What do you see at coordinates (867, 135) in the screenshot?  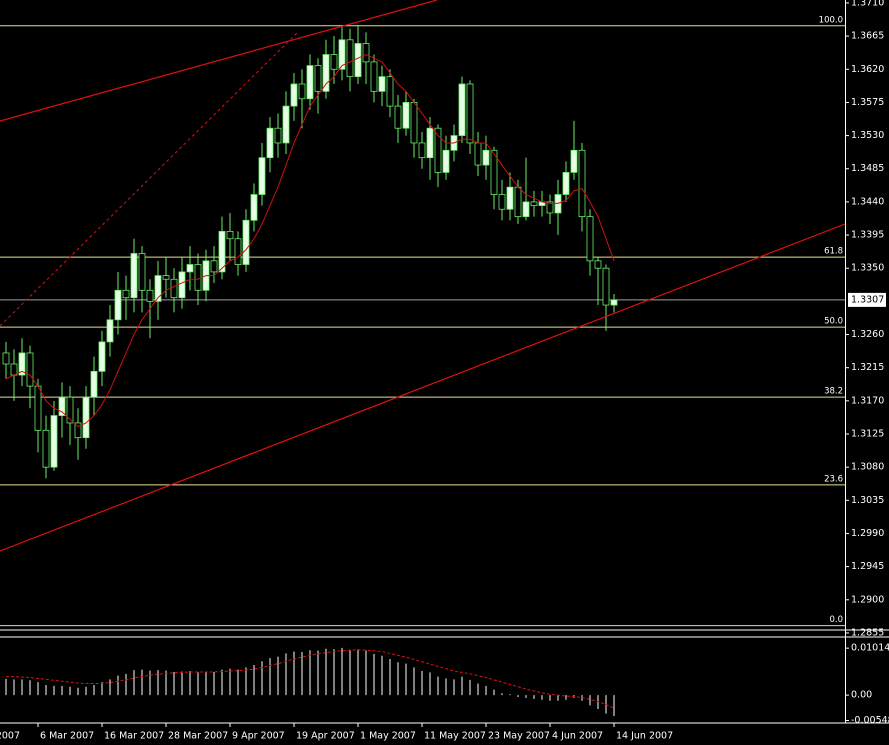 I see `y-tick-label: 1.3530` at bounding box center [867, 135].